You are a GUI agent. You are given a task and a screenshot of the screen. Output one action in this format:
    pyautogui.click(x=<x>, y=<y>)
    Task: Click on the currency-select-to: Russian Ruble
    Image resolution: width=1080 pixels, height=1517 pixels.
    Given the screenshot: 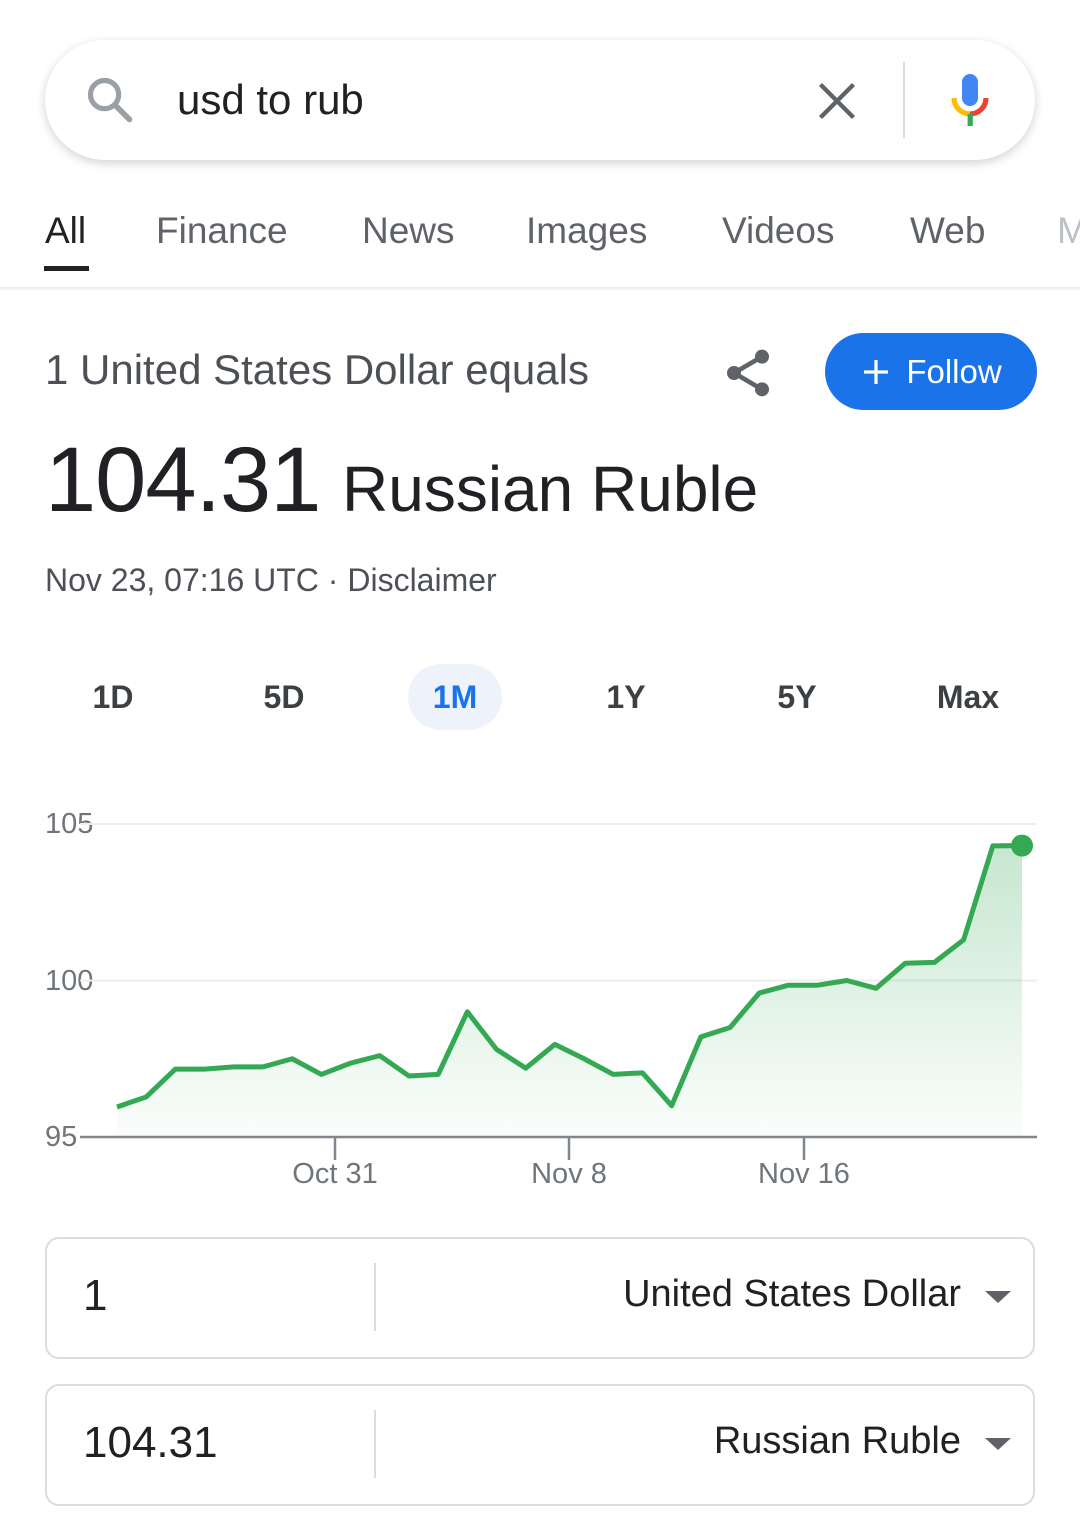 What is the action you would take?
    pyautogui.click(x=837, y=1441)
    